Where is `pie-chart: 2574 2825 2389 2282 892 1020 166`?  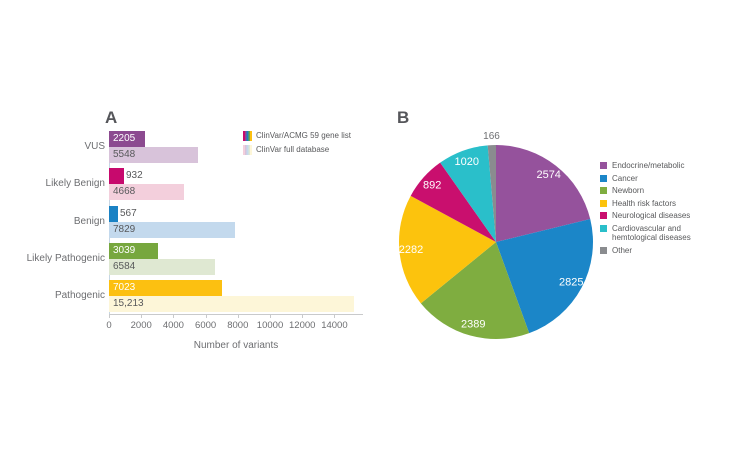
pie-chart: 2574 2825 2389 2282 892 1020 166 is located at coordinates (496, 235).